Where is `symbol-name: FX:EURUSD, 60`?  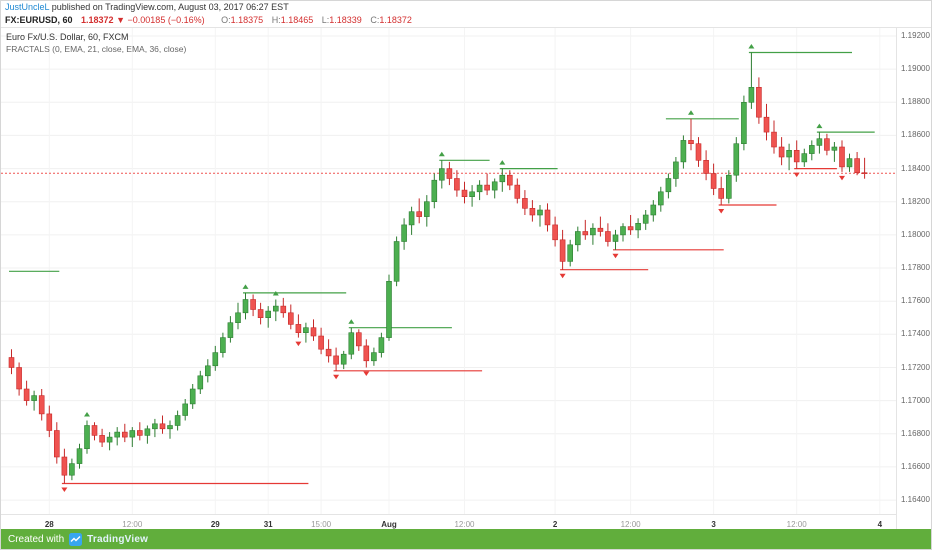
symbol-name: FX:EURUSD, 60 is located at coordinates (39, 20).